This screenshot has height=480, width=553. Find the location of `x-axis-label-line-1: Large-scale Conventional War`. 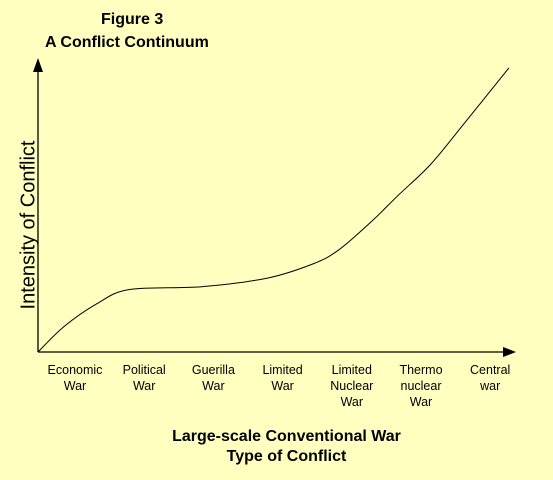

x-axis-label-line-1: Large-scale Conventional War is located at coordinates (286, 436).